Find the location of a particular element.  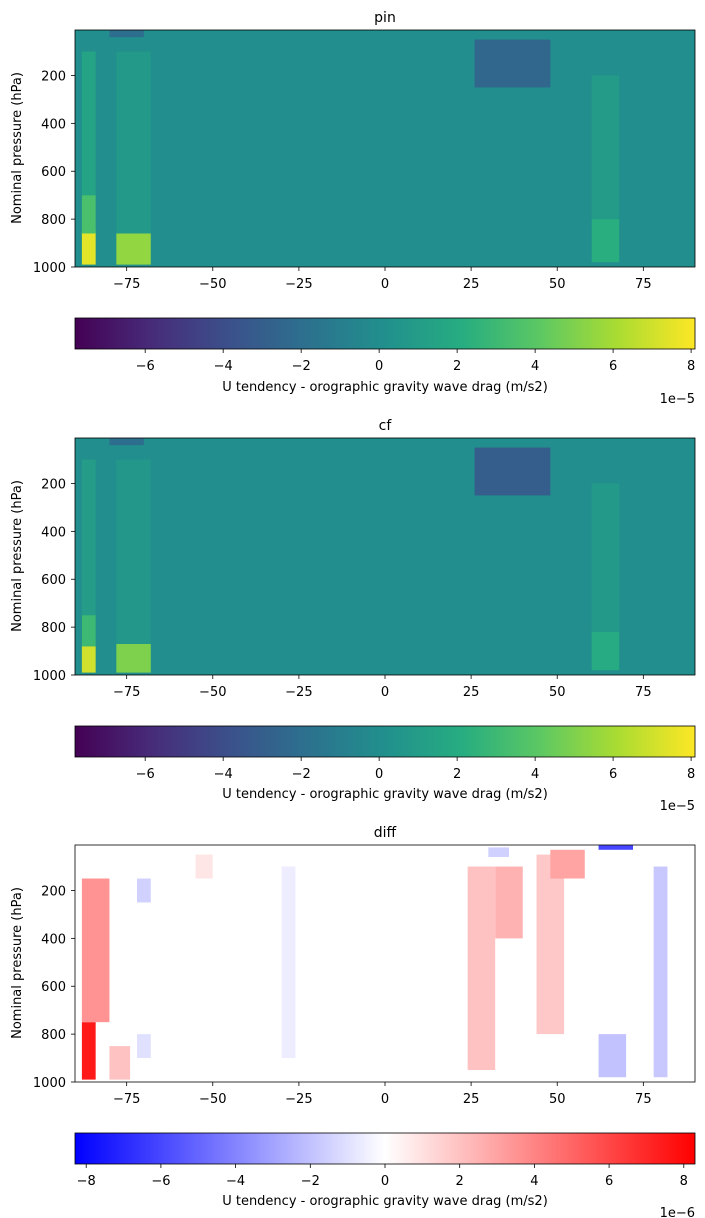

x-tick-label: 50 is located at coordinates (557, 284).